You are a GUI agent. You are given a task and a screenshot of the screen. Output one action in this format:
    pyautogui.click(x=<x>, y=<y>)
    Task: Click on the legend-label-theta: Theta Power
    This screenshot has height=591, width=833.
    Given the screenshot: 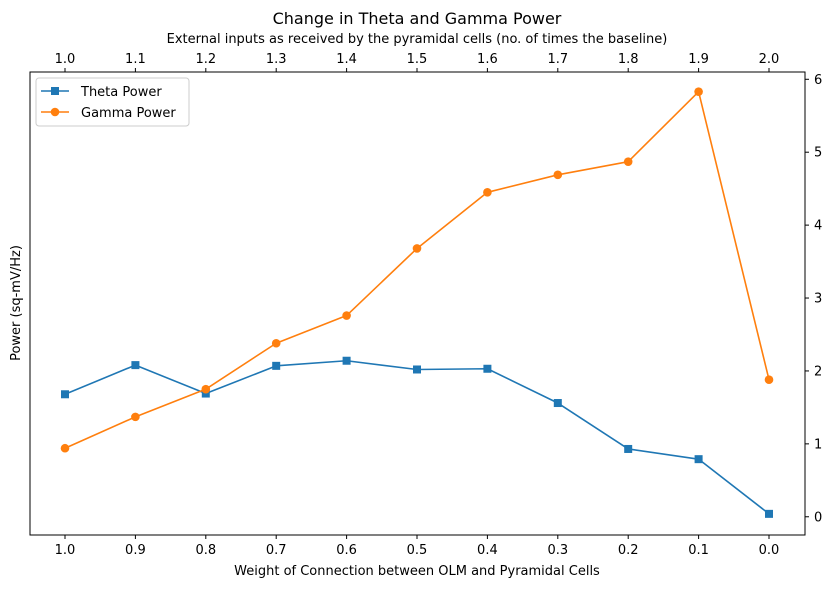 What is the action you would take?
    pyautogui.click(x=121, y=92)
    